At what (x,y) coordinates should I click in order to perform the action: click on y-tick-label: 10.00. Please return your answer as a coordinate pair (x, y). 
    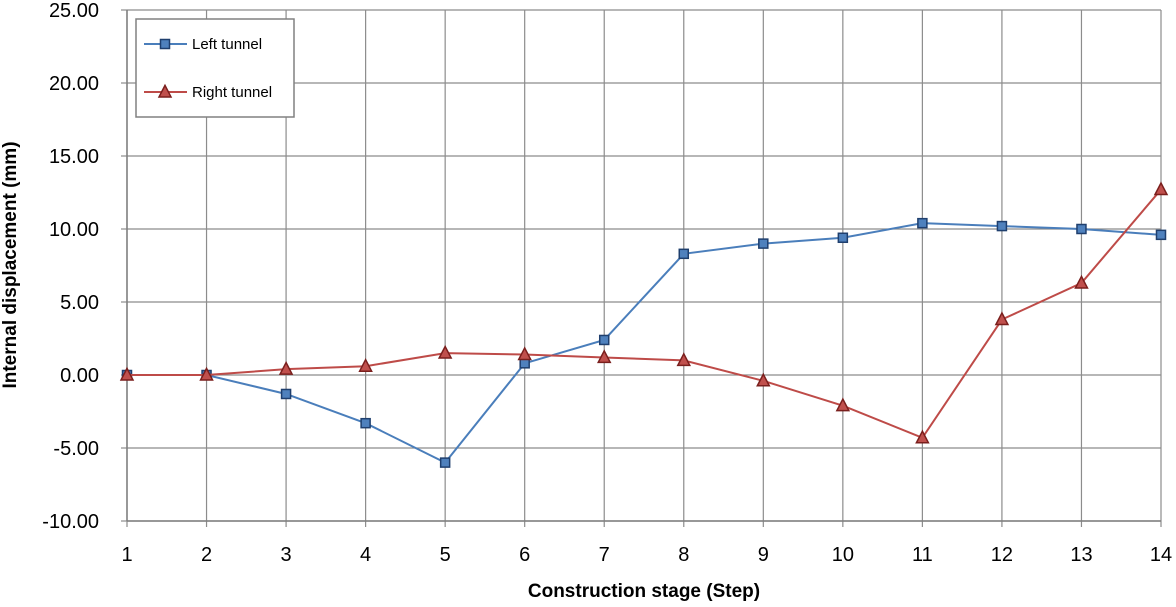
    Looking at the image, I should click on (74, 230).